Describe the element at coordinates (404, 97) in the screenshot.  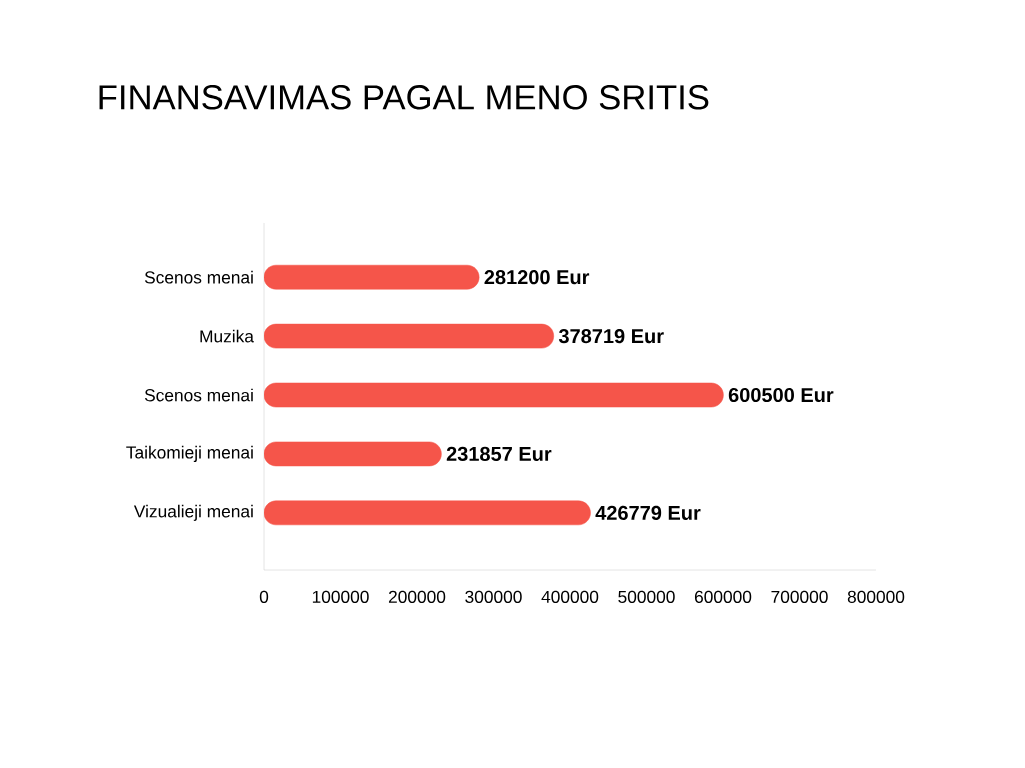
I see `chart-title: FINANSAVIMAS PAGAL MENO SRITIS` at that location.